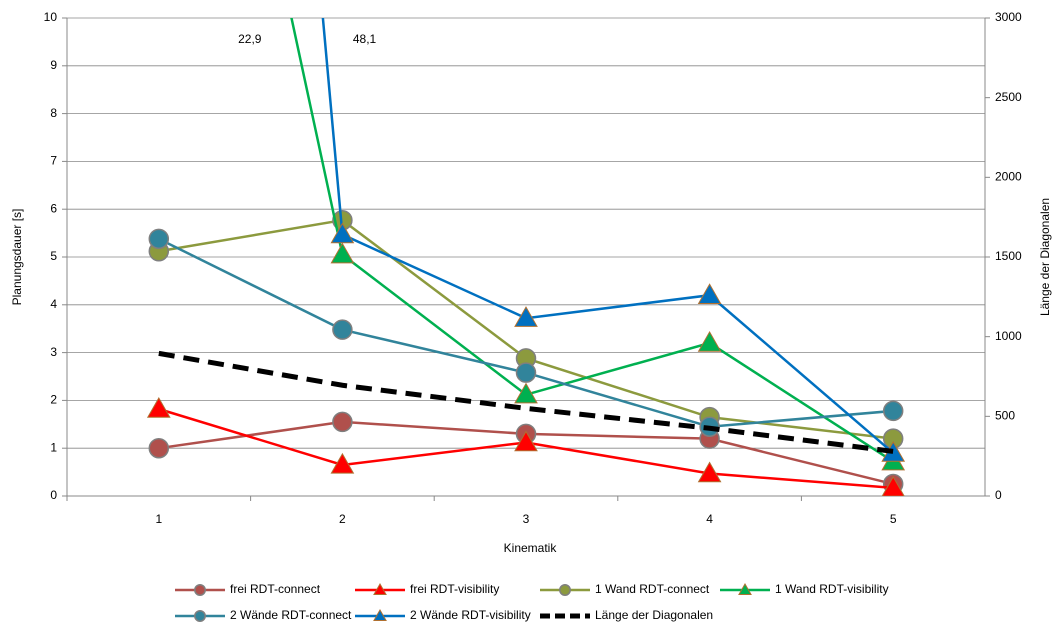  I want to click on y2-tick-label: 2000, so click(1008, 177).